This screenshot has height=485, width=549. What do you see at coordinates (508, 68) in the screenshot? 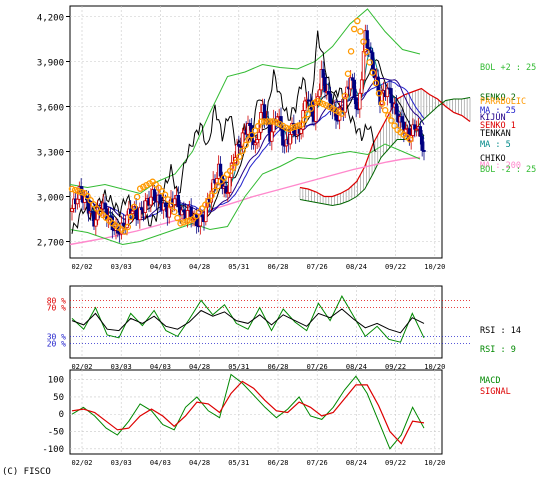
I see `legend-bol-up: BOL +2 : 25` at bounding box center [508, 68].